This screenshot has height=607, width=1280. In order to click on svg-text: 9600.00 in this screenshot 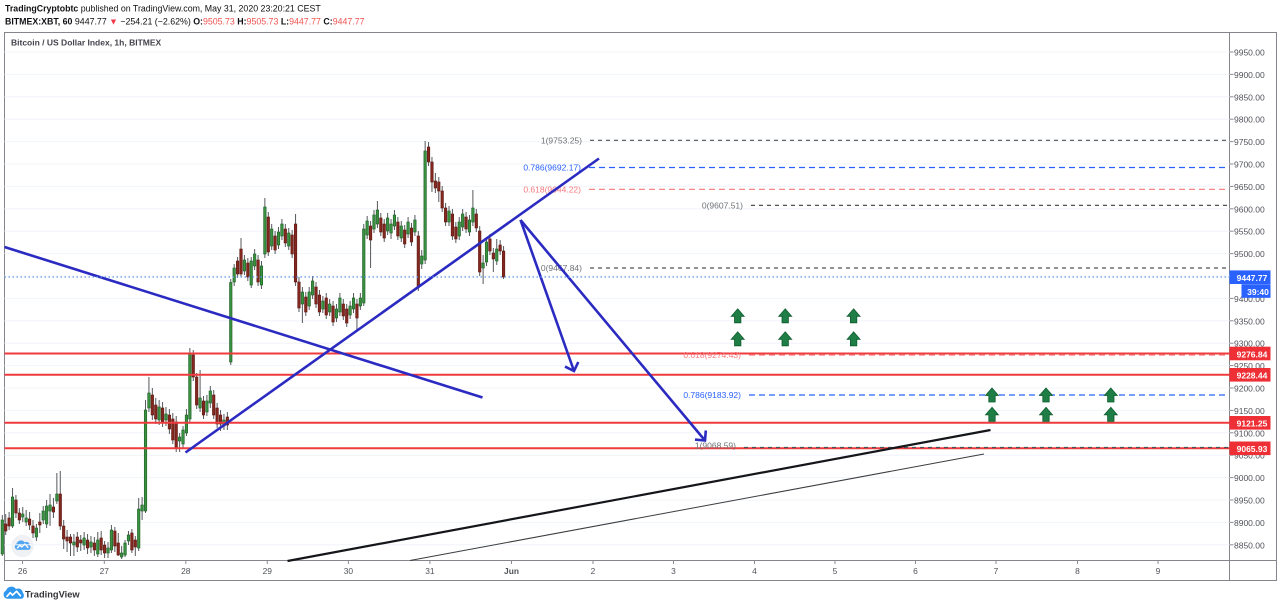, I will do `click(1249, 209)`.